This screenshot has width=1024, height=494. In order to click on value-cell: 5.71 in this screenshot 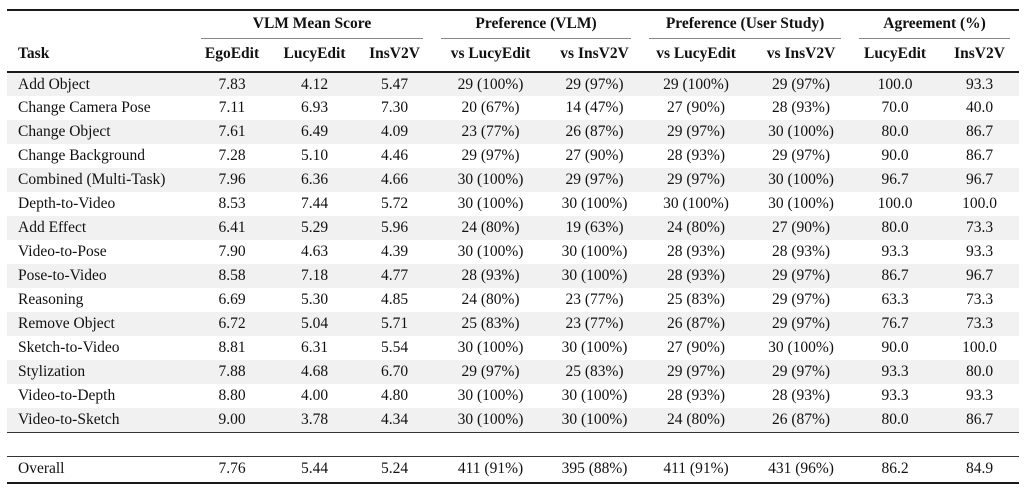, I will do `click(394, 323)`.